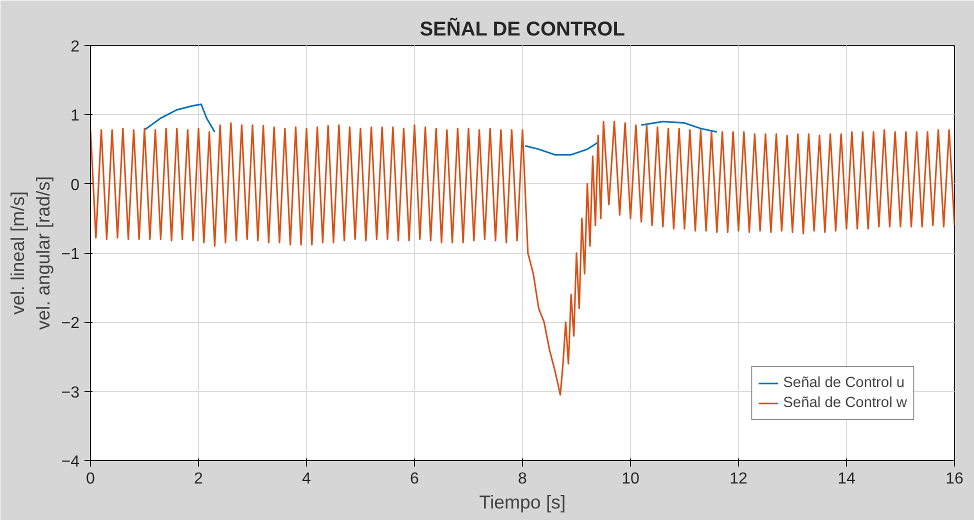 This screenshot has height=520, width=974. Describe the element at coordinates (75, 185) in the screenshot. I see `y-tick-label: 0` at that location.